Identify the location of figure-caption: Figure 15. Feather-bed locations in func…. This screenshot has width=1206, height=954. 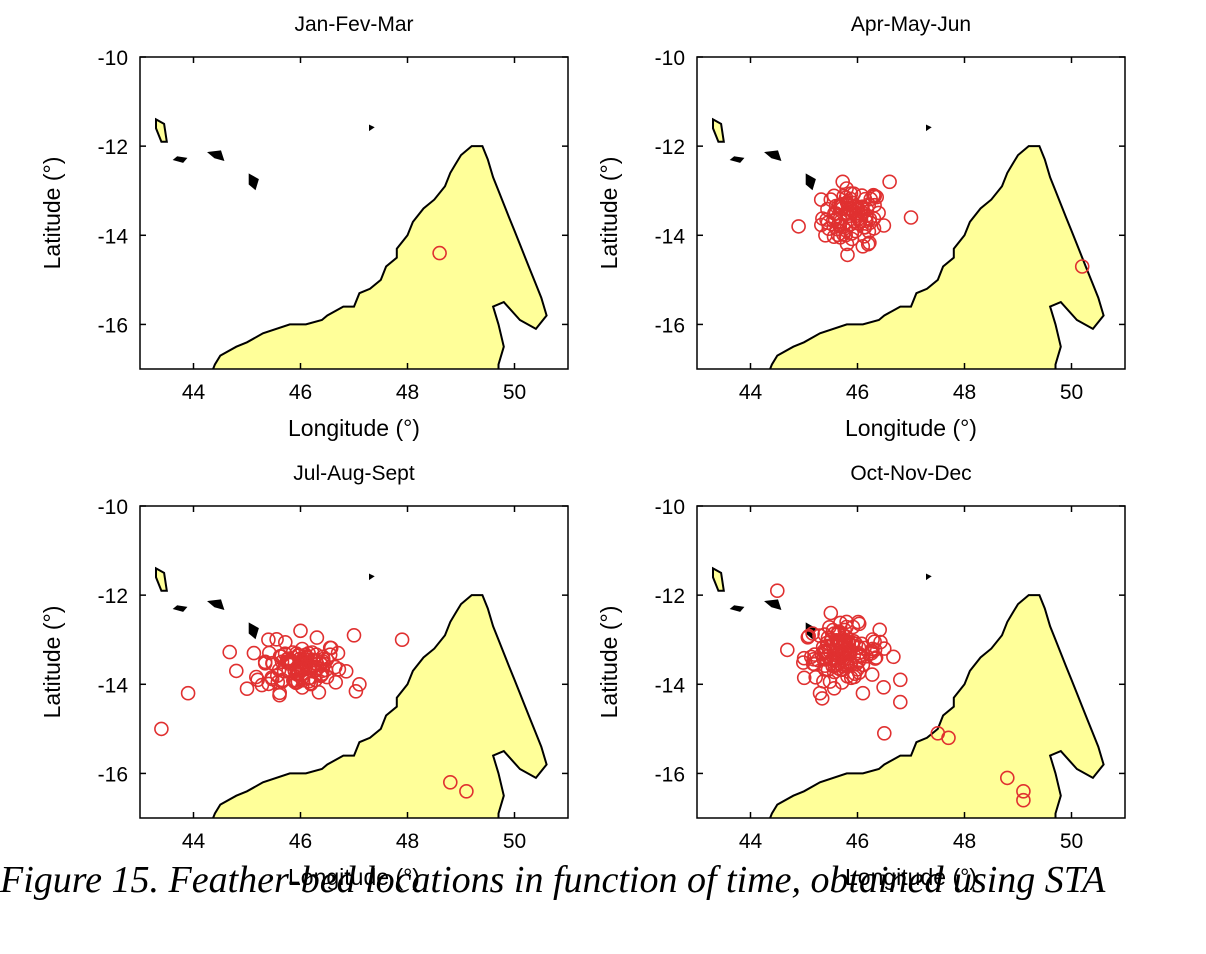
(553, 880).